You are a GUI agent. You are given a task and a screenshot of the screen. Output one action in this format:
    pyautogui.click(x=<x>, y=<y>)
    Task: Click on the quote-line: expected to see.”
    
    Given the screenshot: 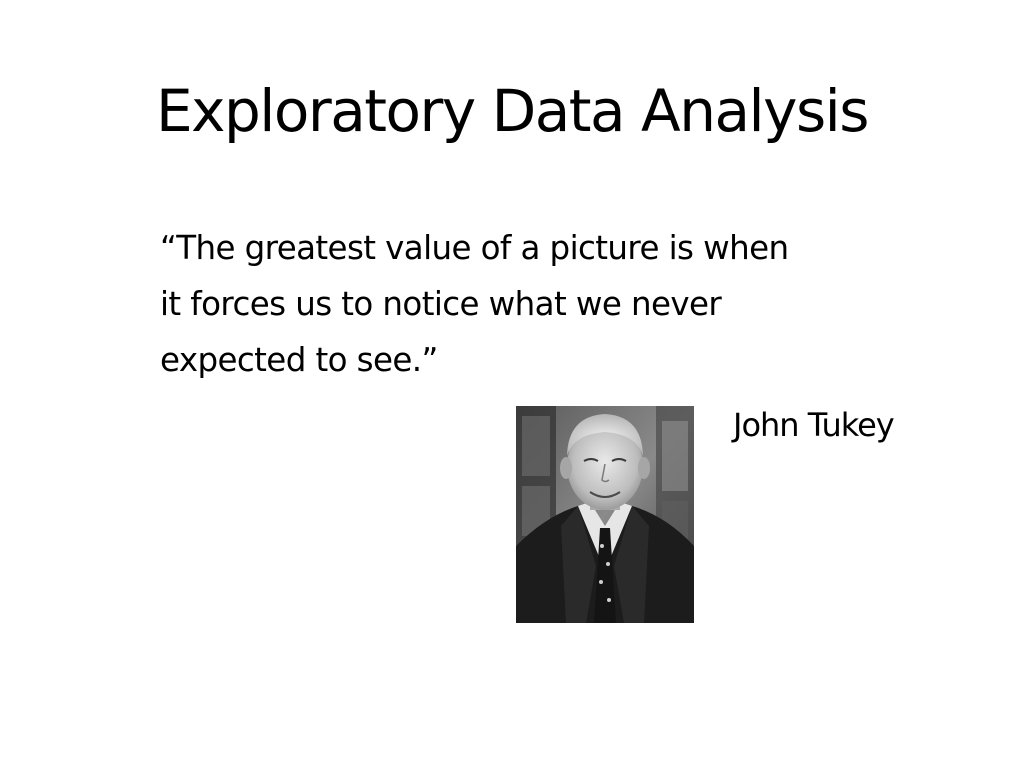 What is the action you would take?
    pyautogui.click(x=299, y=360)
    